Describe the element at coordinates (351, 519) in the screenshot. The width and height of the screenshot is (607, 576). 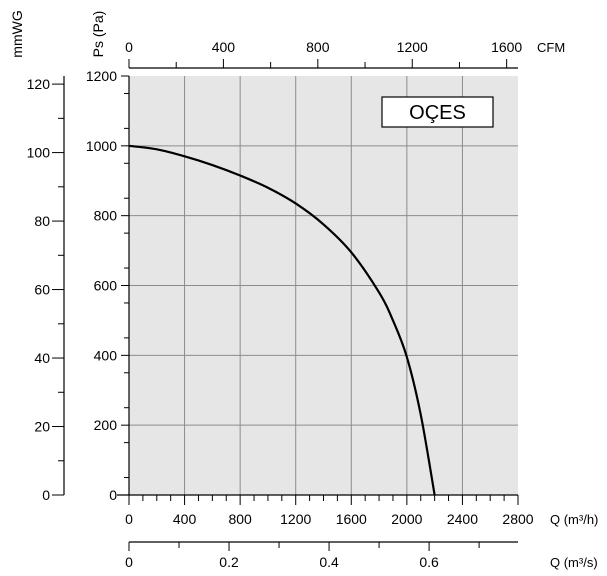
I see `q-m3h-tick-label: 1600` at that location.